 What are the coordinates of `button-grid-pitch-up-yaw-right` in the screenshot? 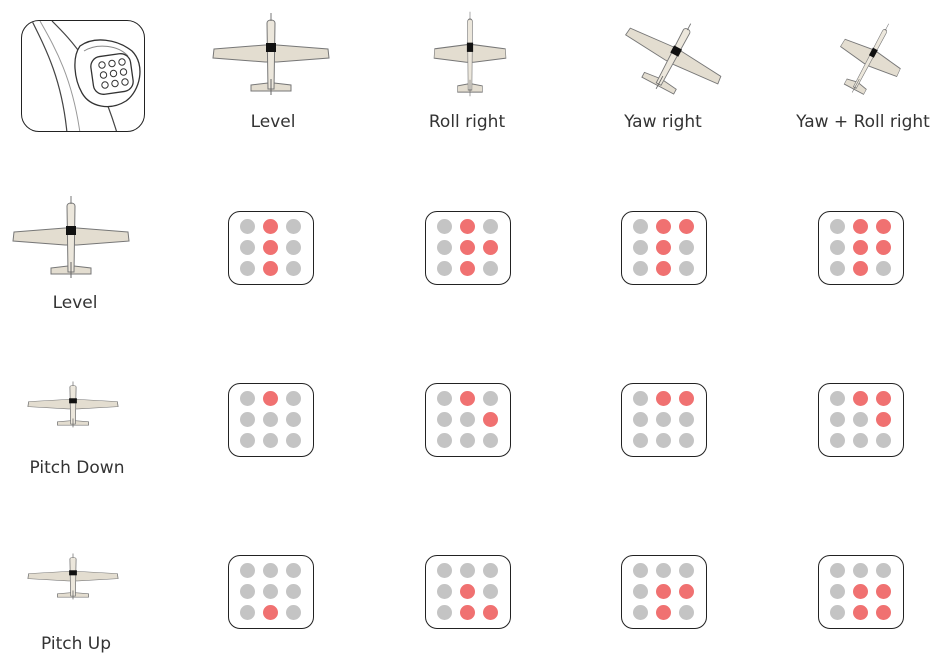 It's located at (664, 592).